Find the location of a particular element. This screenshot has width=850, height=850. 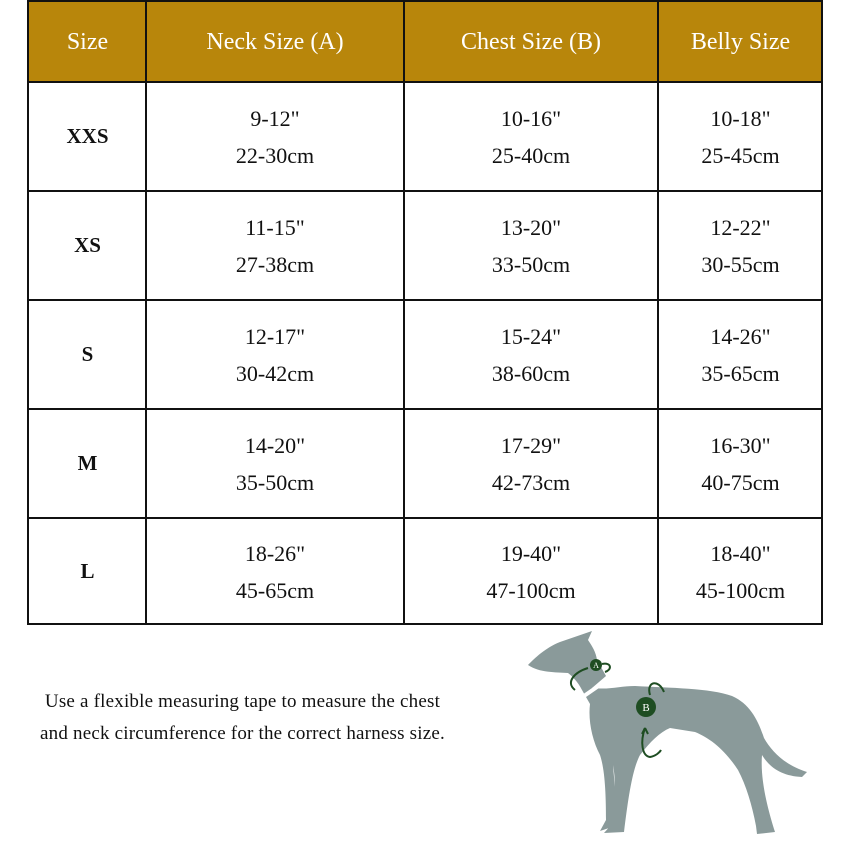

table-cell-belly: 12-22" 30-55cm is located at coordinates (740, 245).